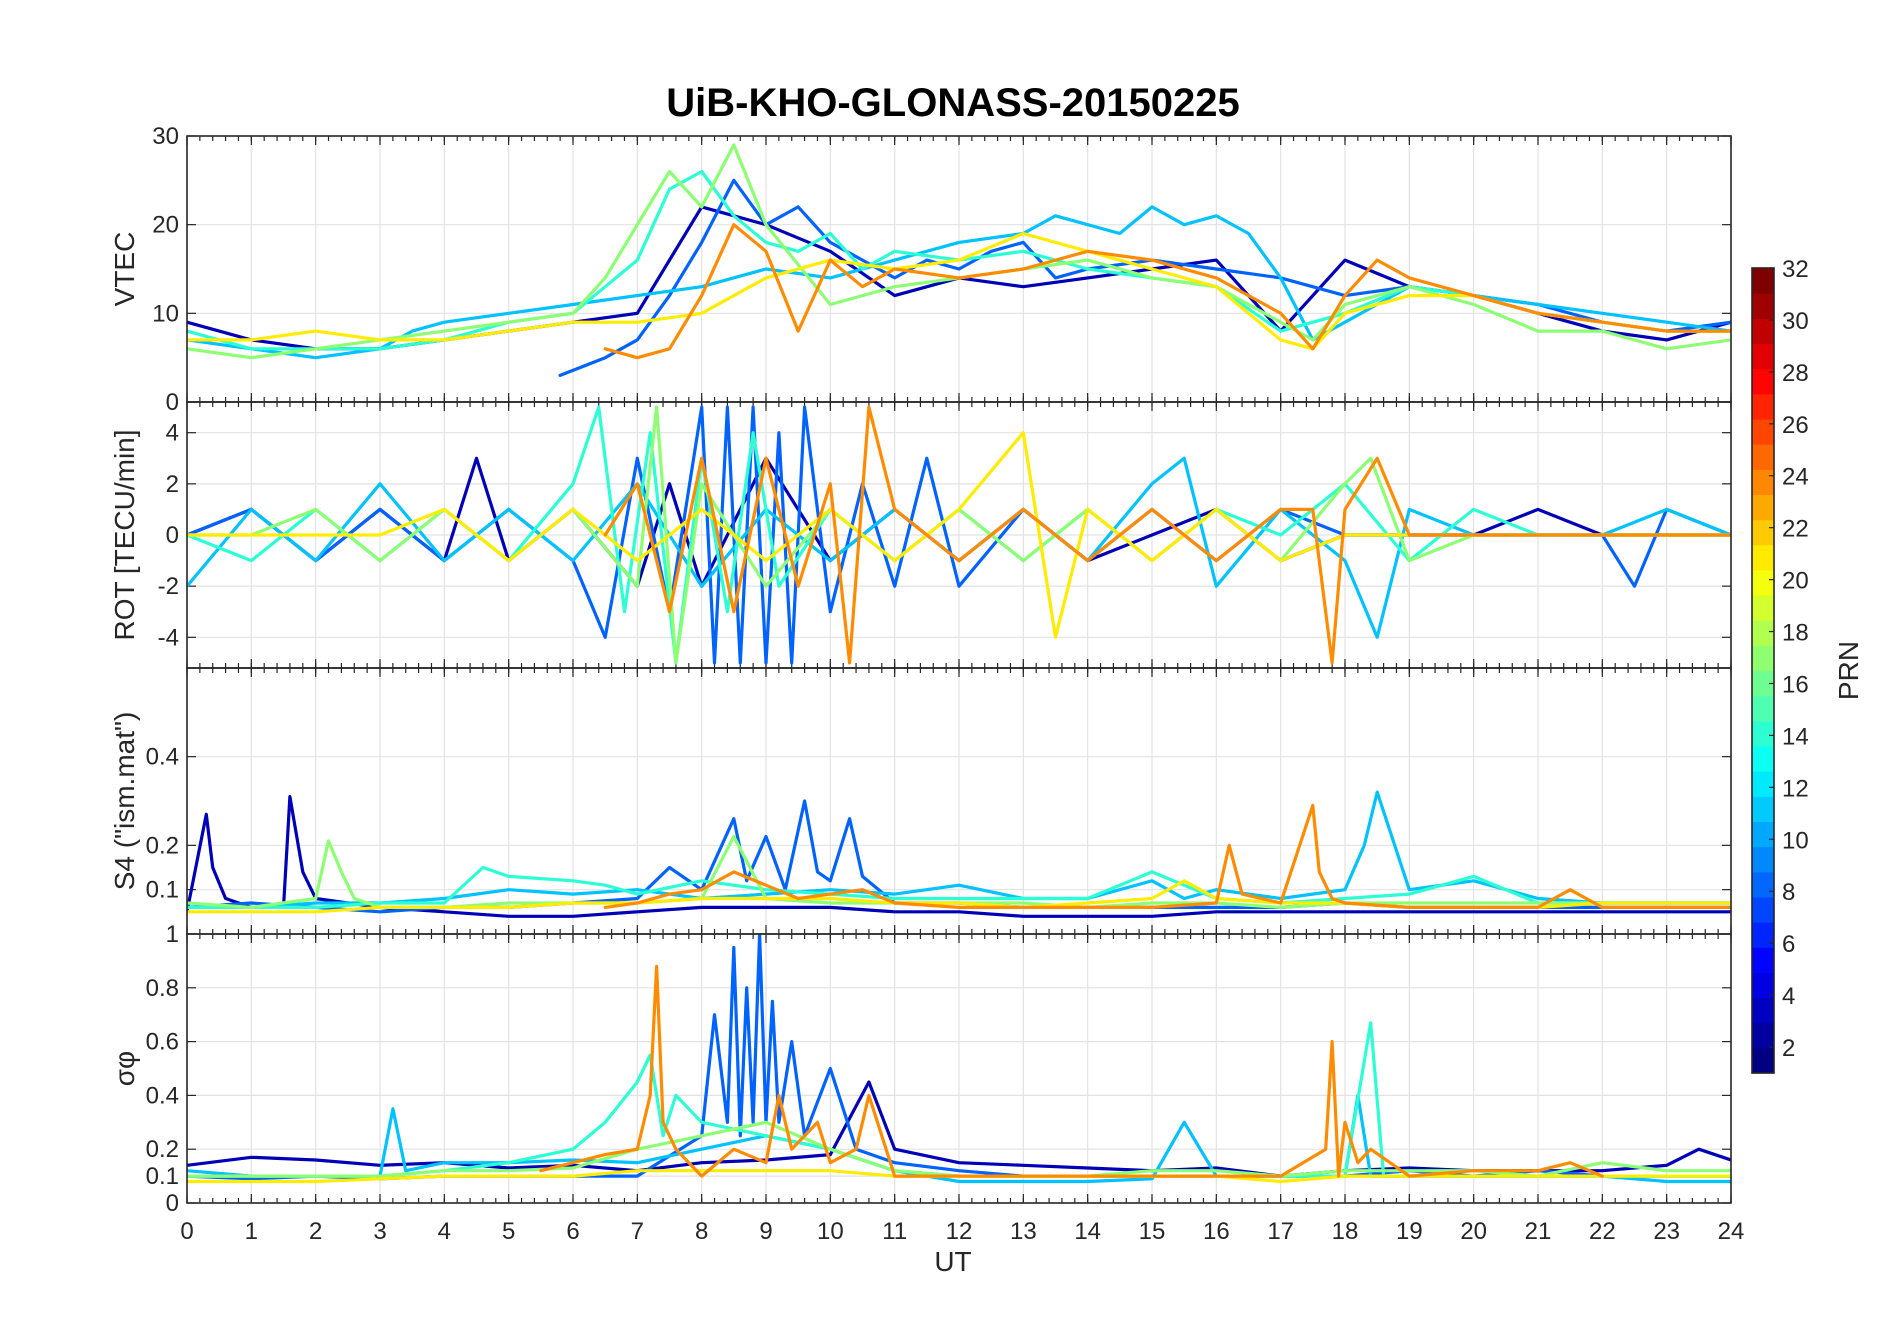 This screenshot has height=1330, width=1902. What do you see at coordinates (165, 225) in the screenshot?
I see `y-tick-label: 20` at bounding box center [165, 225].